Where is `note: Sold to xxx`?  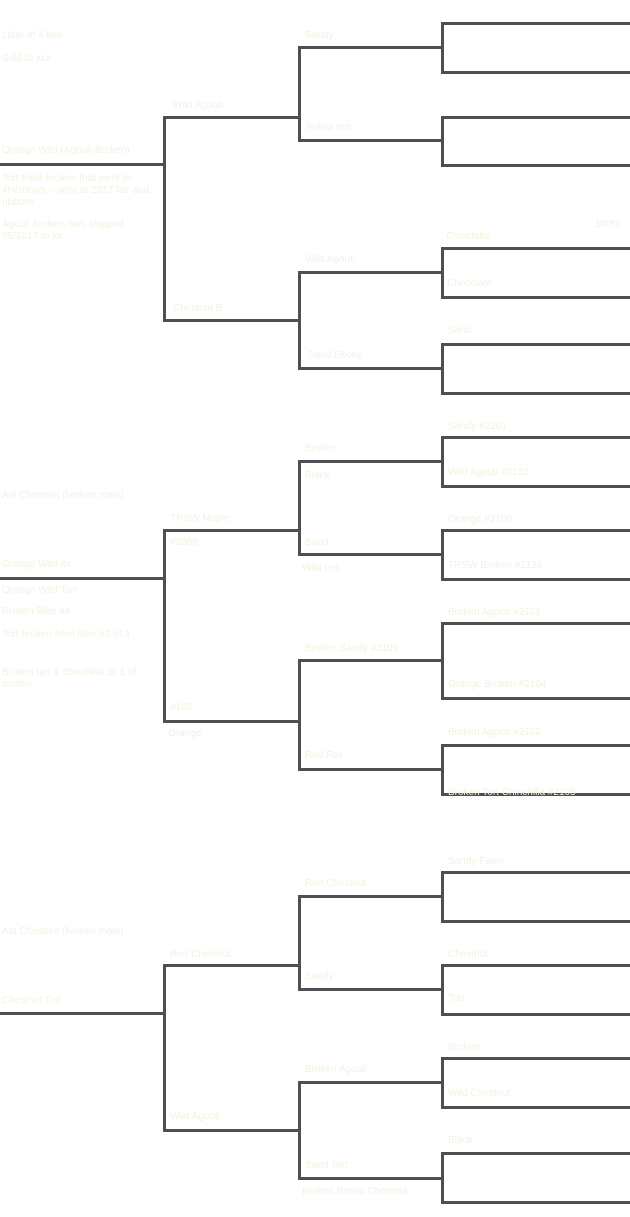
note: Sold to xxx is located at coordinates (26, 58).